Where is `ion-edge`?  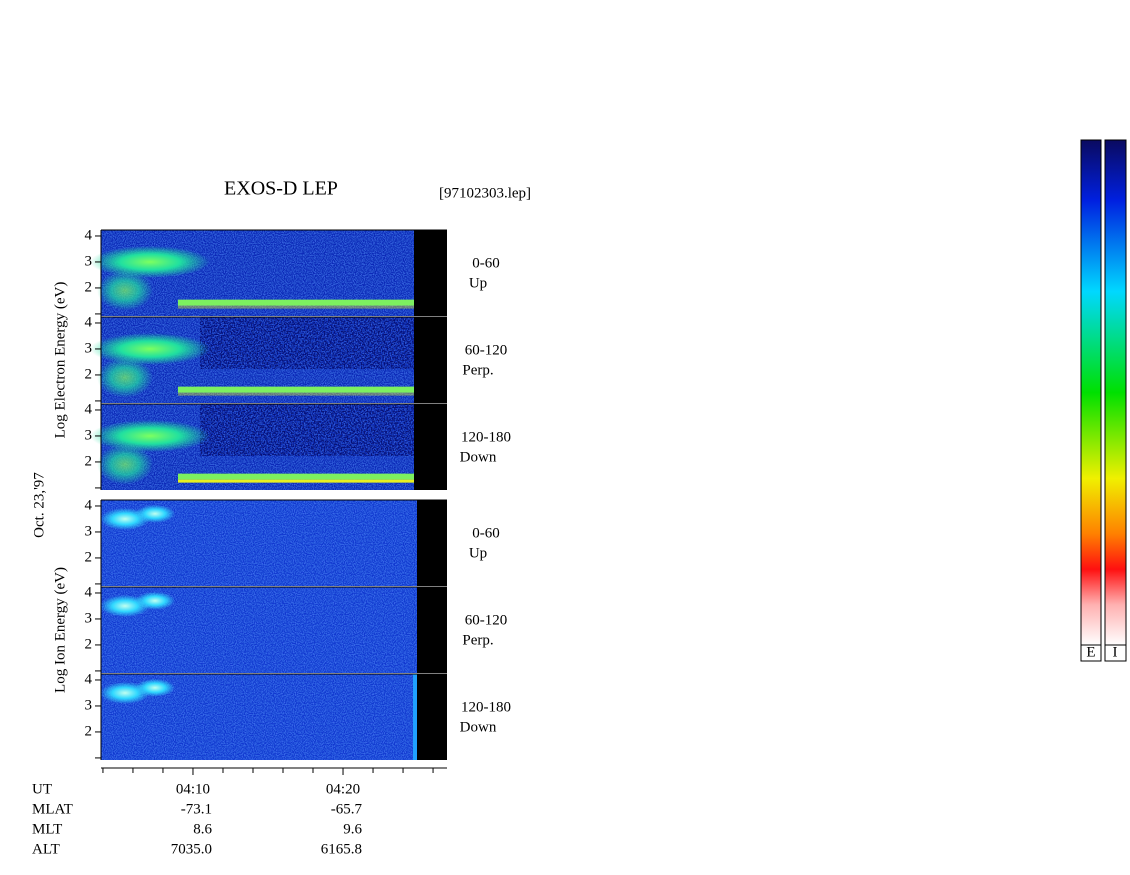
ion-edge is located at coordinates (415, 717).